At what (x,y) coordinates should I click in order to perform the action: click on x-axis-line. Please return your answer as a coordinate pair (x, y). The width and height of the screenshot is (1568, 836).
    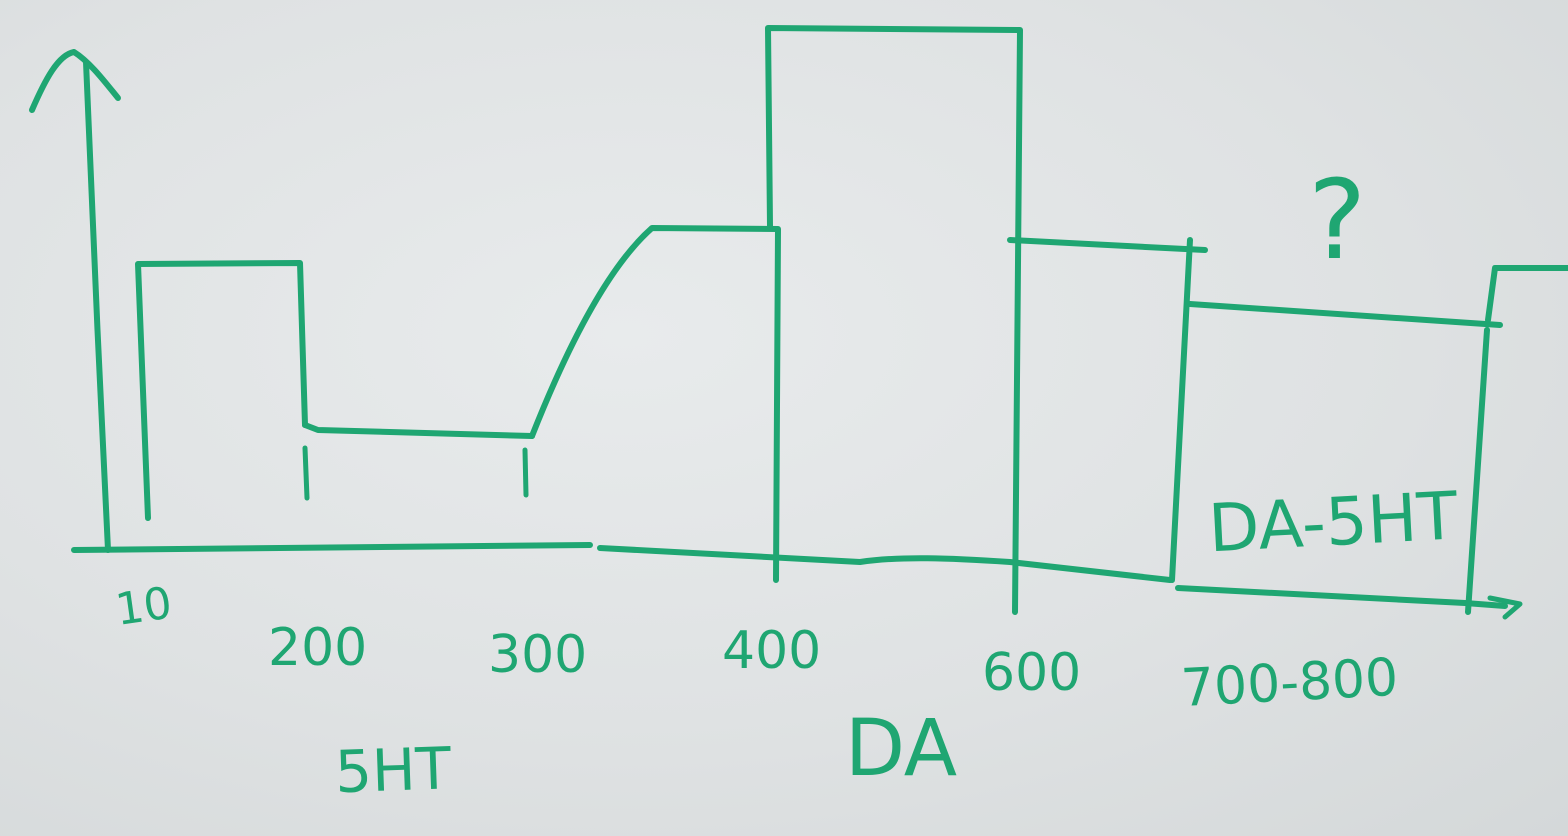
    Looking at the image, I should click on (789, 575).